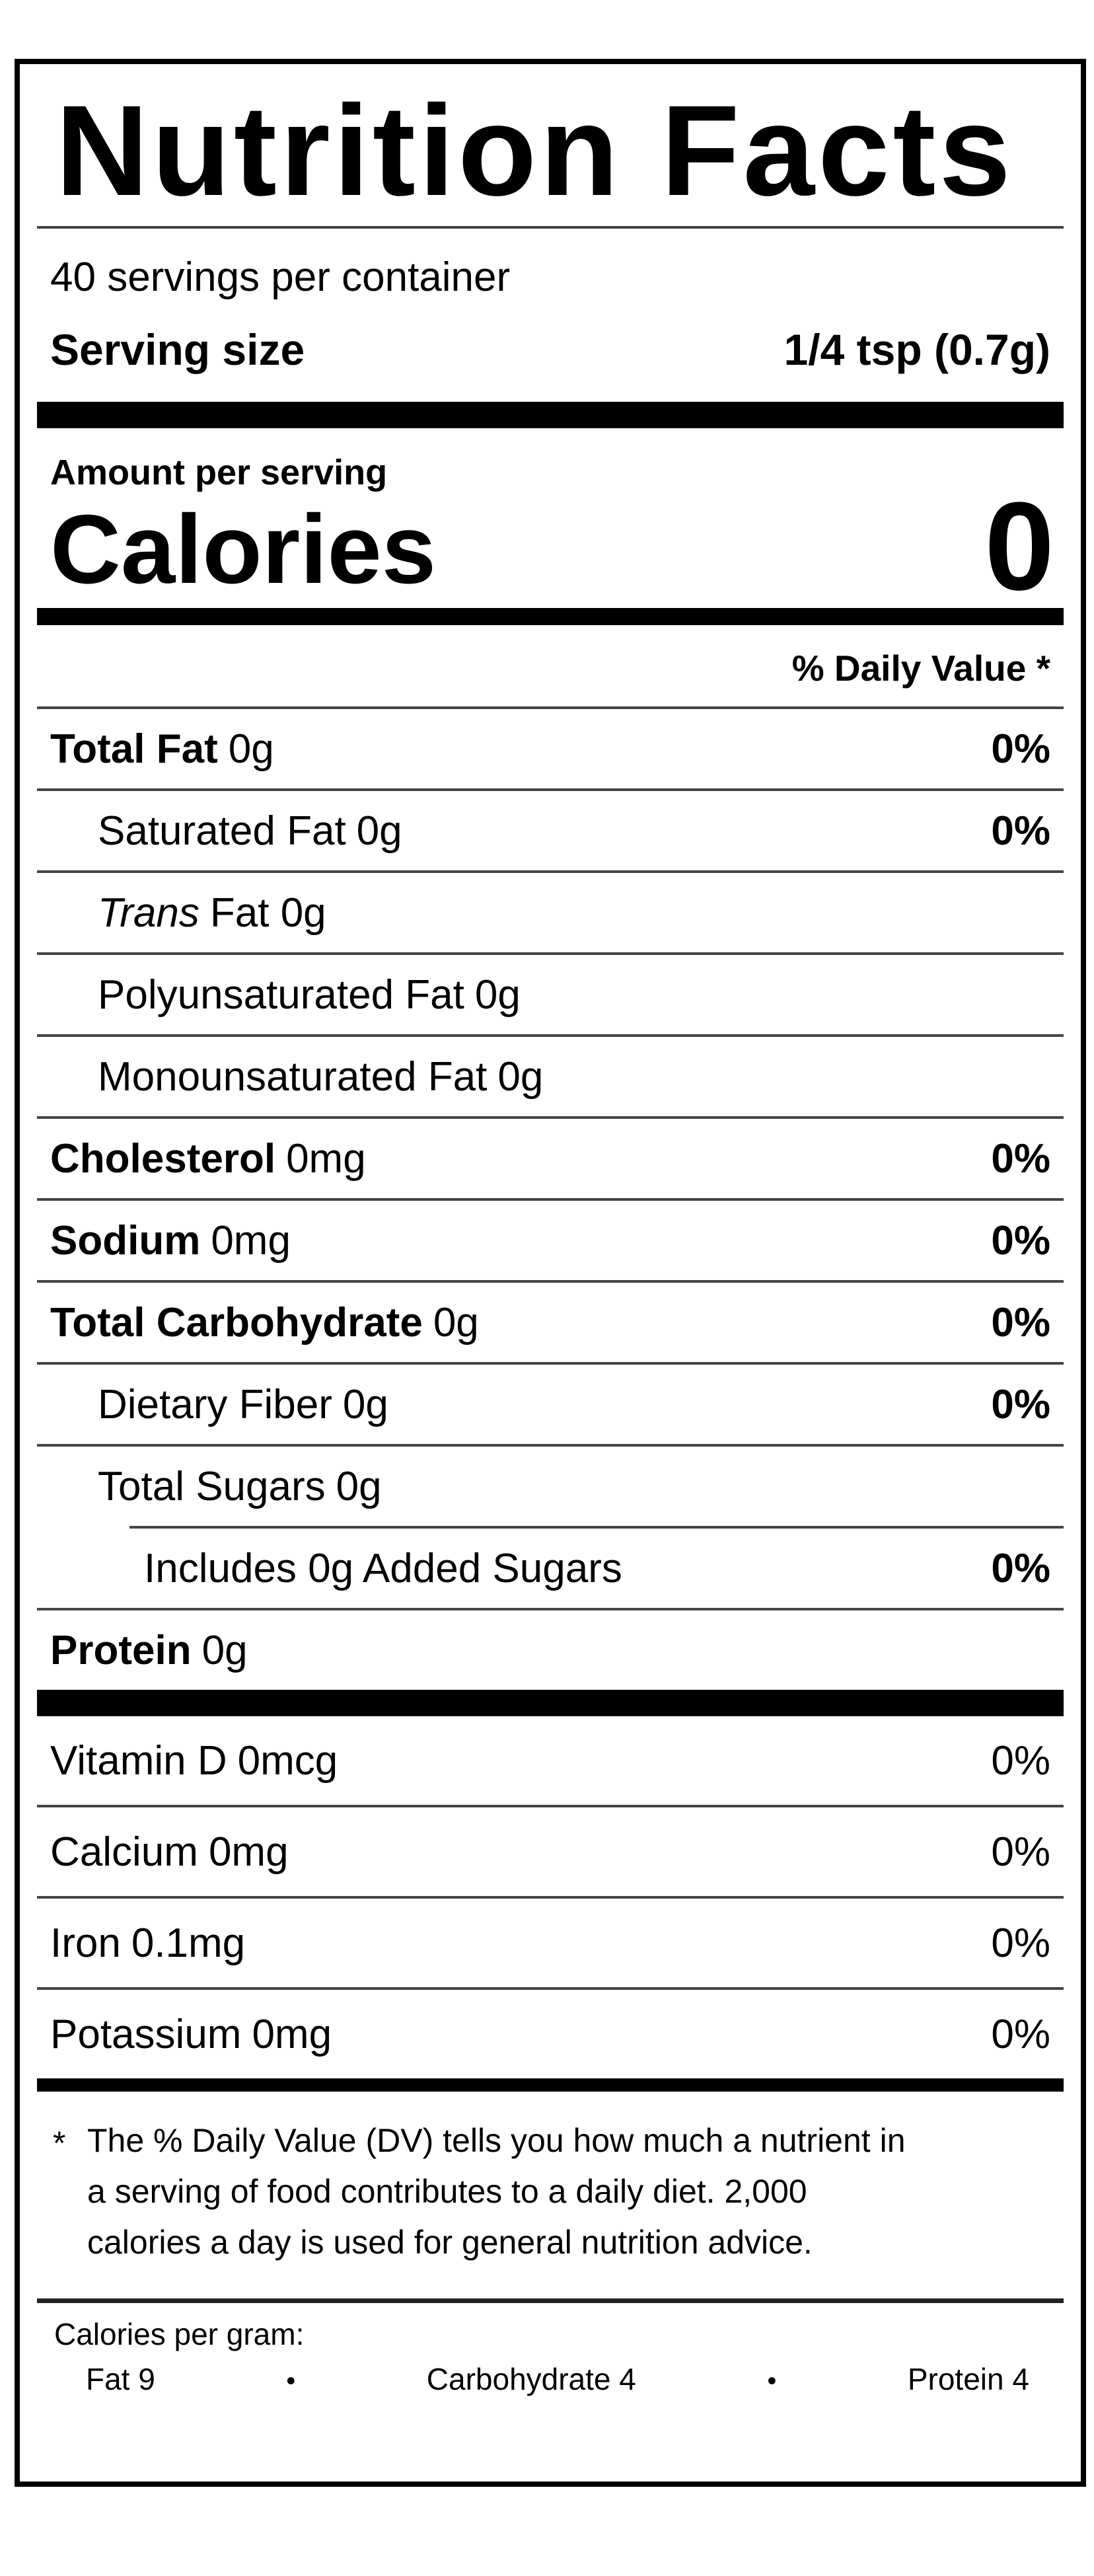  What do you see at coordinates (968, 2379) in the screenshot?
I see `cpg-protein: Protein 4` at bounding box center [968, 2379].